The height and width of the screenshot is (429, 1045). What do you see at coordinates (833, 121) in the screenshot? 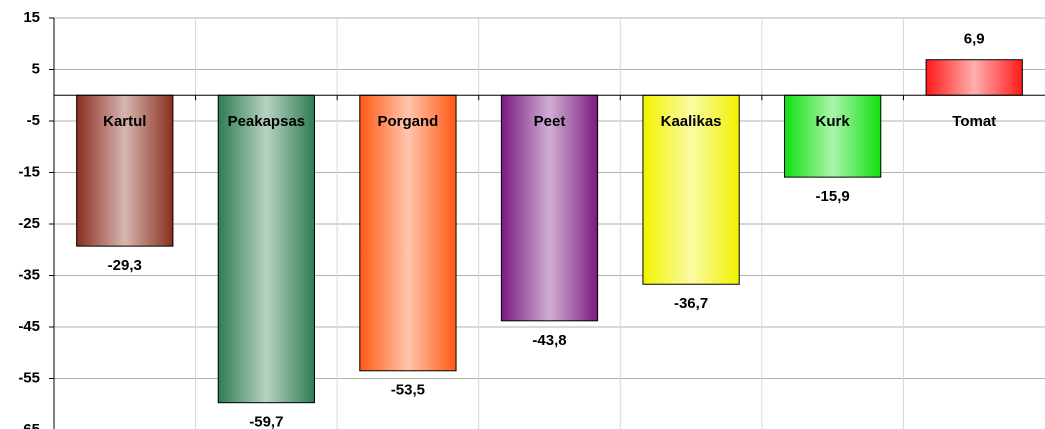
I see `category-label: Kurk` at bounding box center [833, 121].